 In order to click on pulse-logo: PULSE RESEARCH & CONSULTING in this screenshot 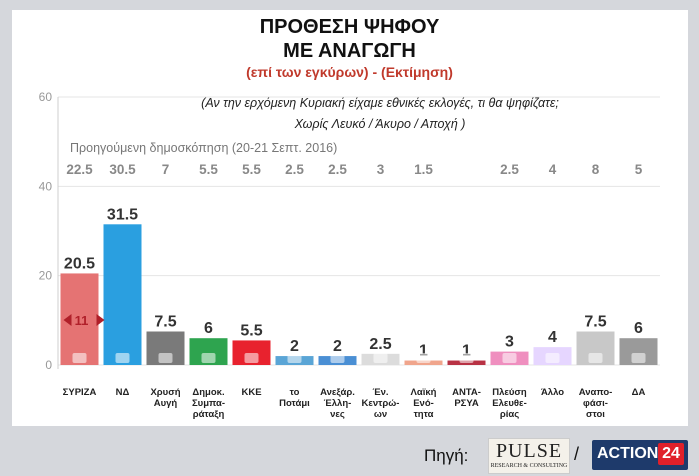, I will do `click(529, 456)`.